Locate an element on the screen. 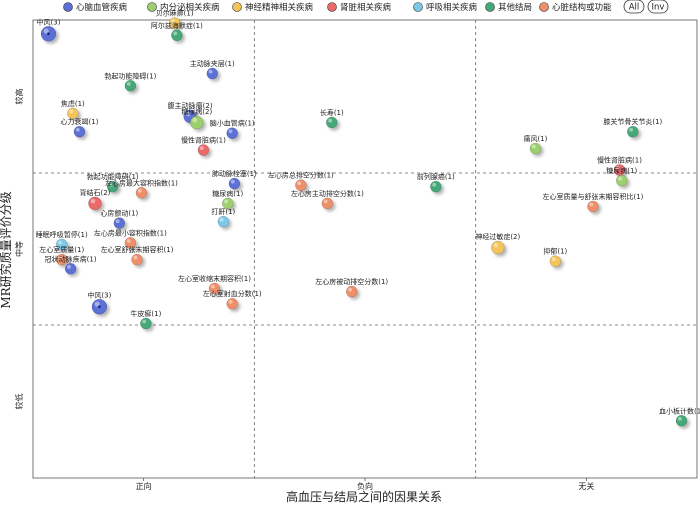  point-label: 左心室质量与舒张末期容积比(1) is located at coordinates (593, 196).